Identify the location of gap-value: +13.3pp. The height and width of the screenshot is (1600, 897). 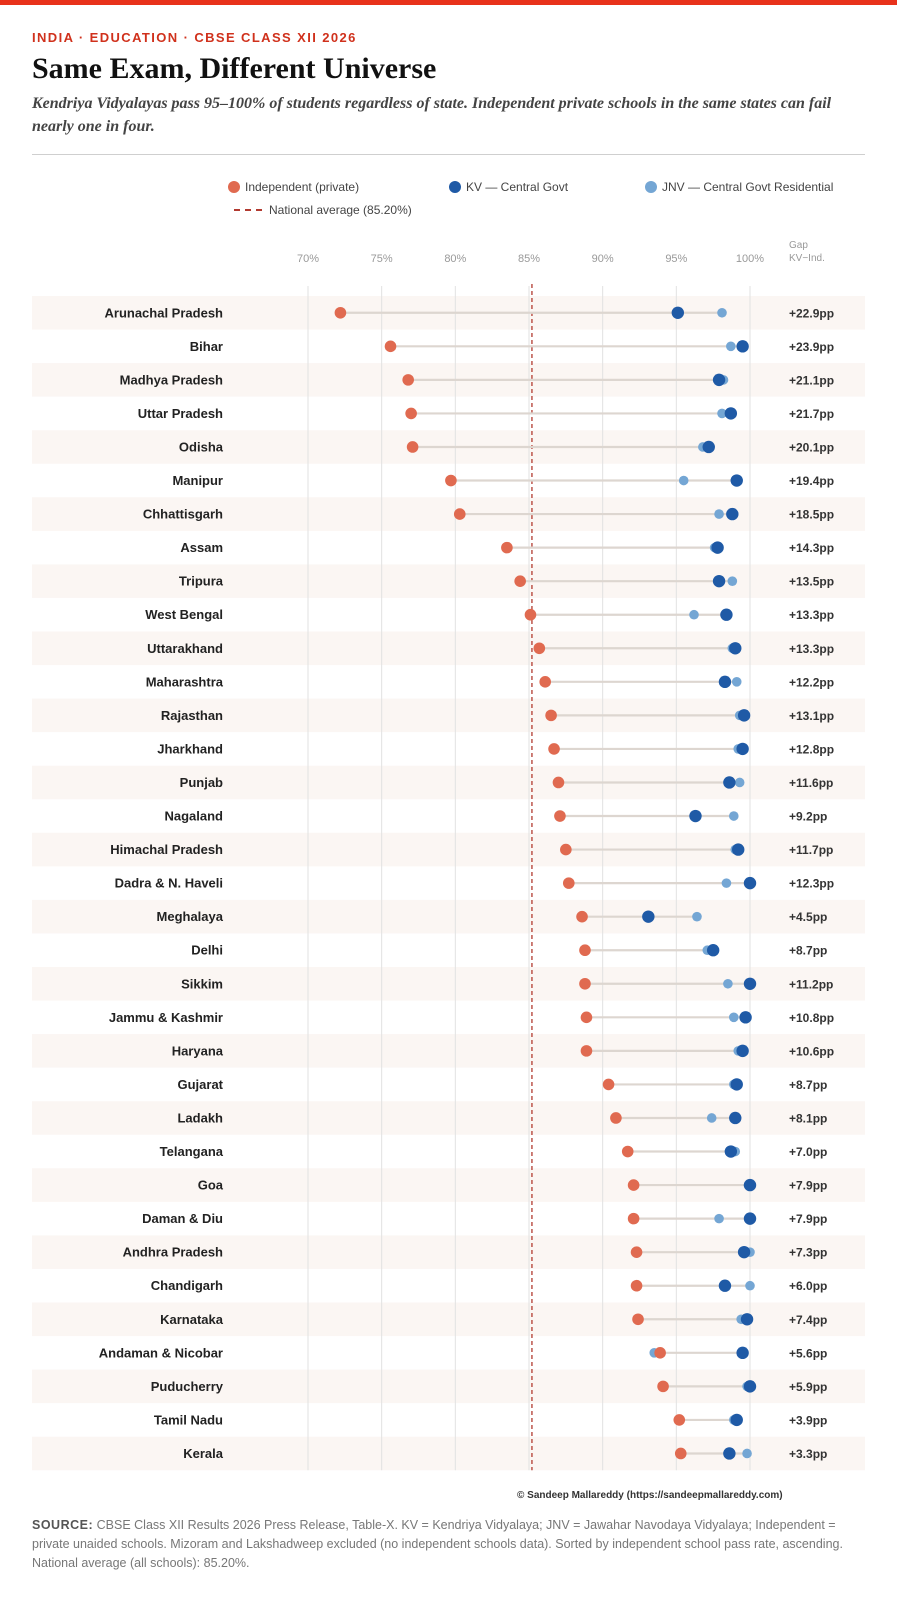
(811, 615).